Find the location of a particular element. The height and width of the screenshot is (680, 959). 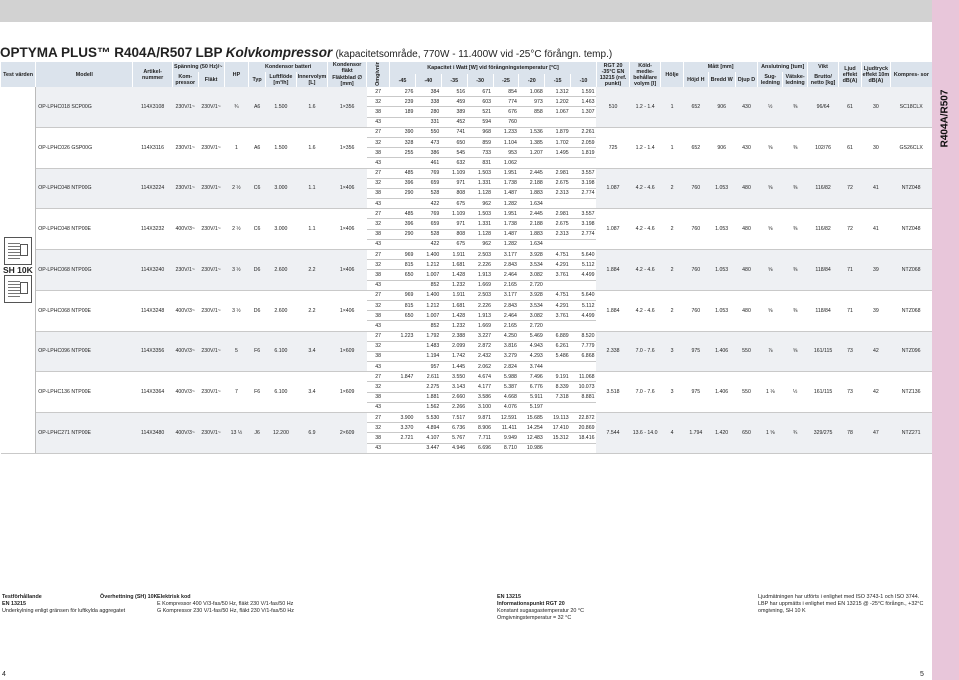

capacity-value: 603 is located at coordinates (480, 102).